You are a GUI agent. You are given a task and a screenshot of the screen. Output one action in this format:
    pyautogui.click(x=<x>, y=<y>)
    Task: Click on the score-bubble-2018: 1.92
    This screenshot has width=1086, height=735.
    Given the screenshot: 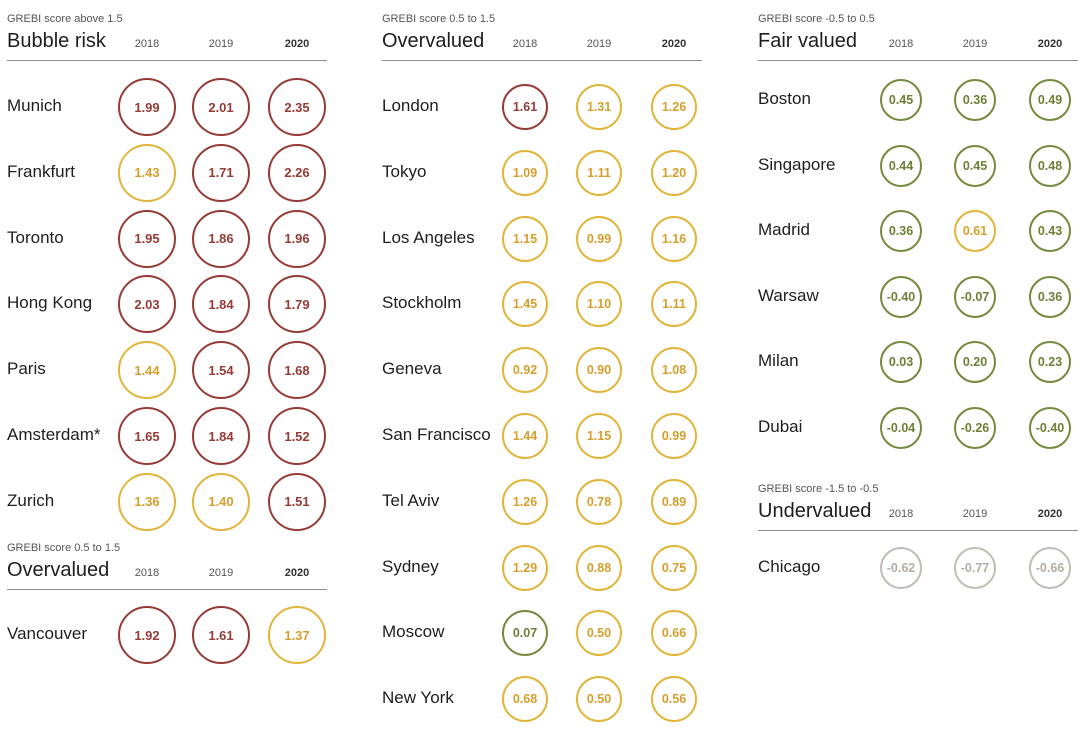 What is the action you would take?
    pyautogui.click(x=147, y=635)
    